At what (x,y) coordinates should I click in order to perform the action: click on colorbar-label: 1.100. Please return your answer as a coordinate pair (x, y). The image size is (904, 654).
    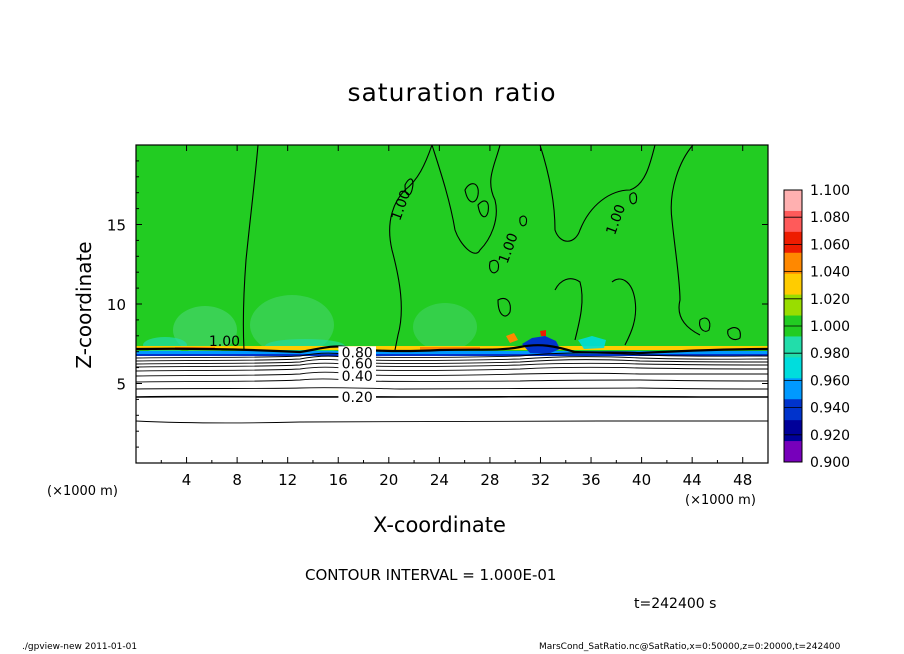
    Looking at the image, I should click on (830, 191).